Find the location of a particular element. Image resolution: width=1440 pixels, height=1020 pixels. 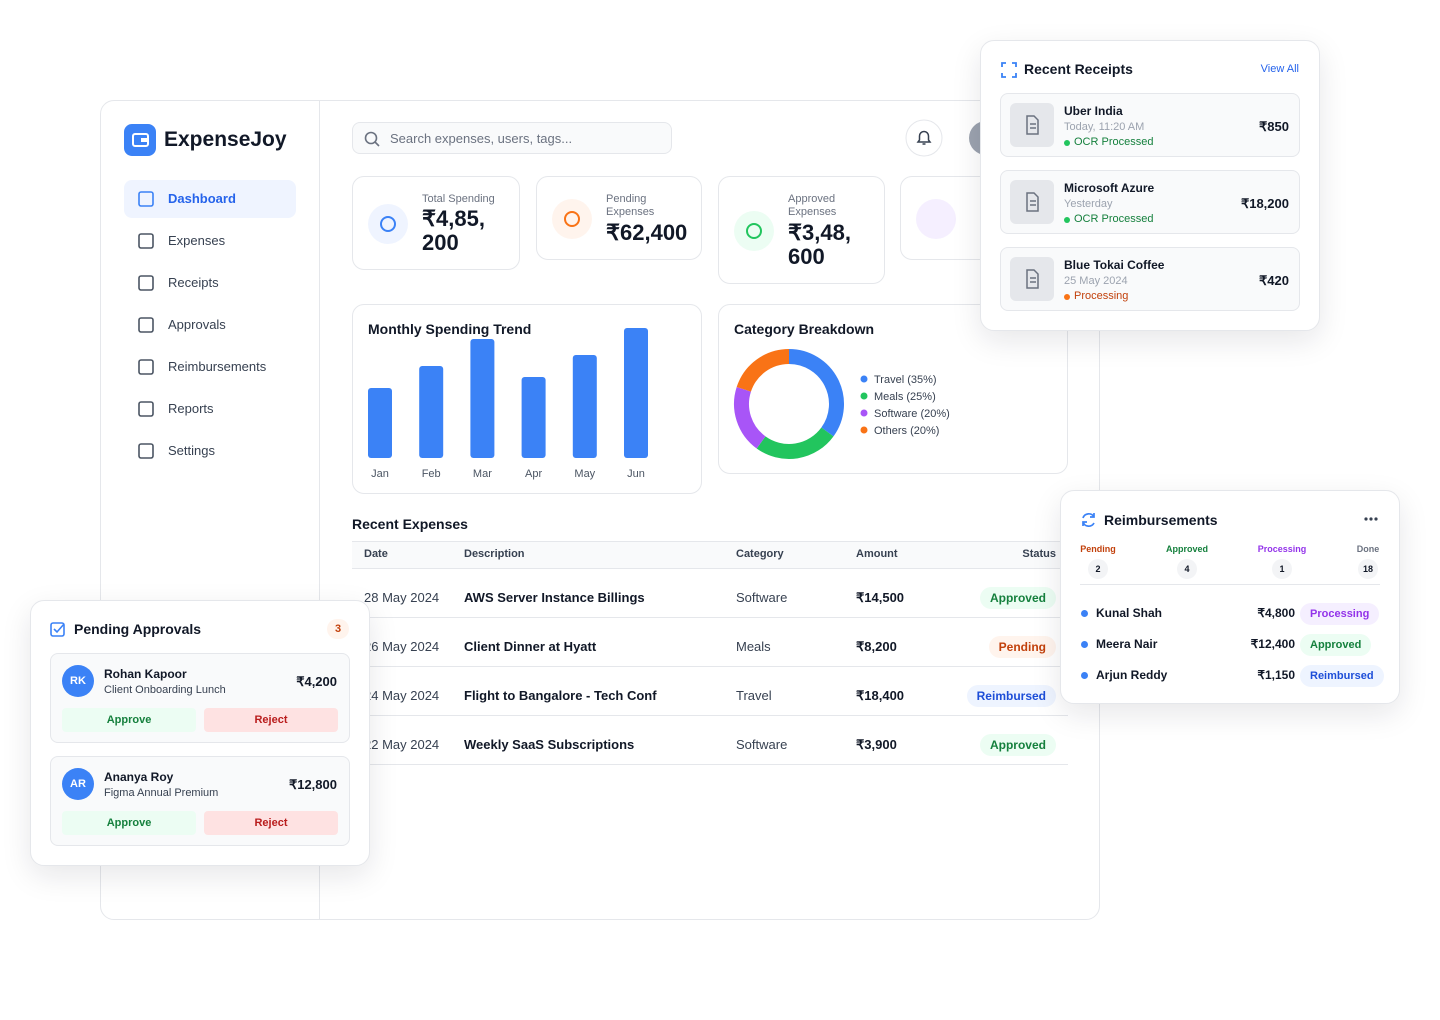

count-badge: 3 is located at coordinates (338, 629).